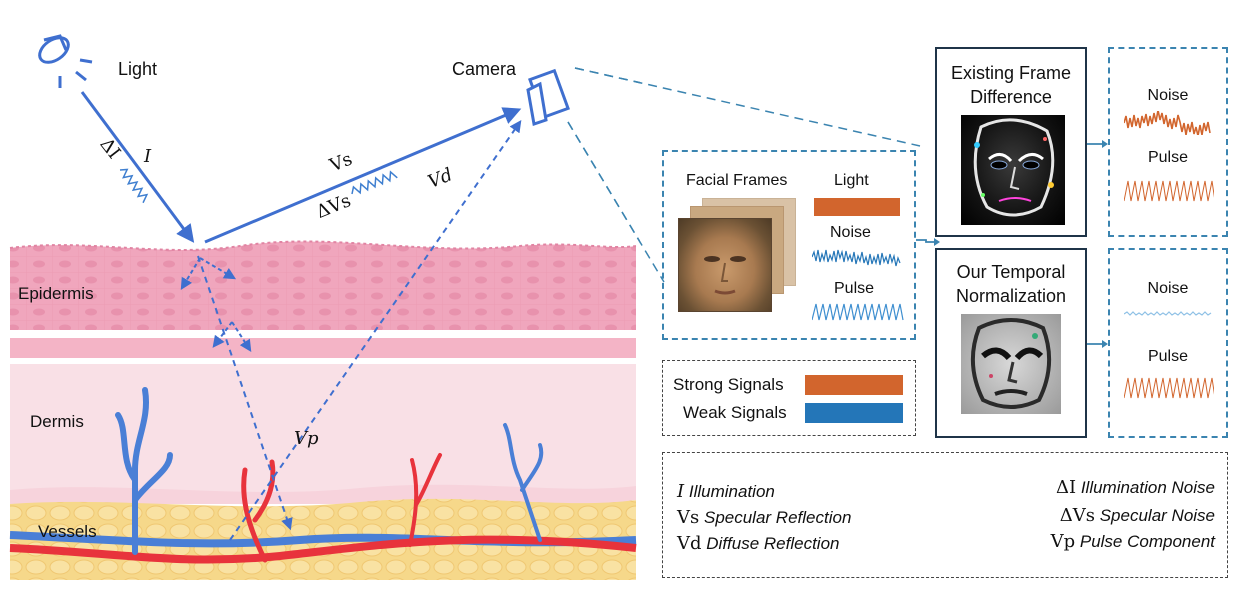  What do you see at coordinates (1011, 272) in the screenshot?
I see `ours-title-line1: Our Temporal` at bounding box center [1011, 272].